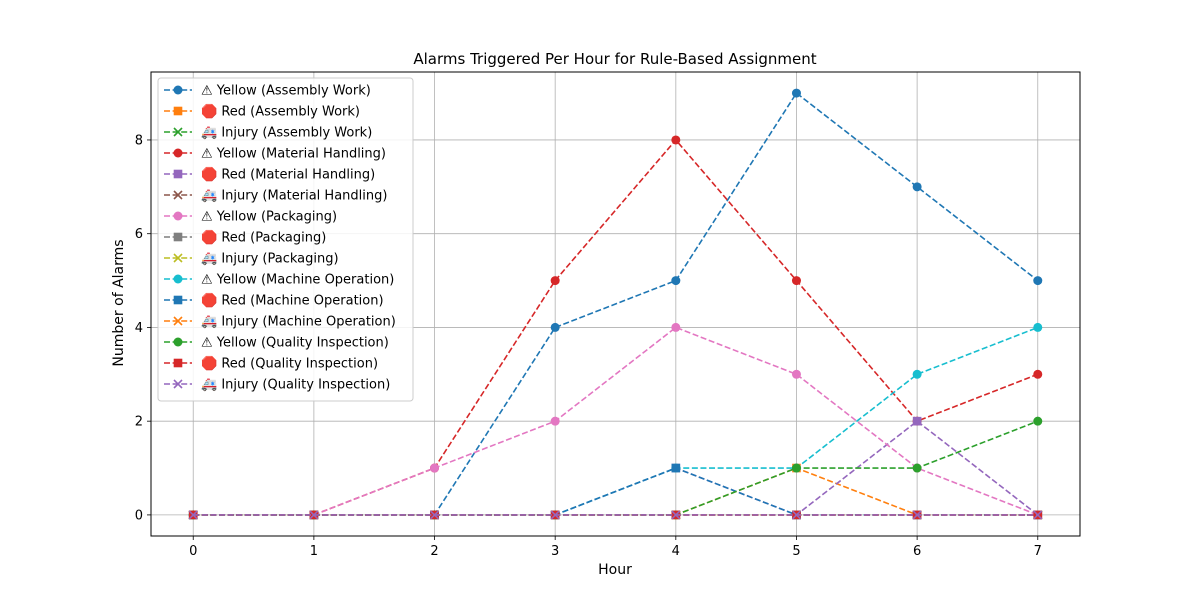 Image resolution: width=1200 pixels, height=600 pixels. Describe the element at coordinates (615, 515) in the screenshot. I see `series` at that location.